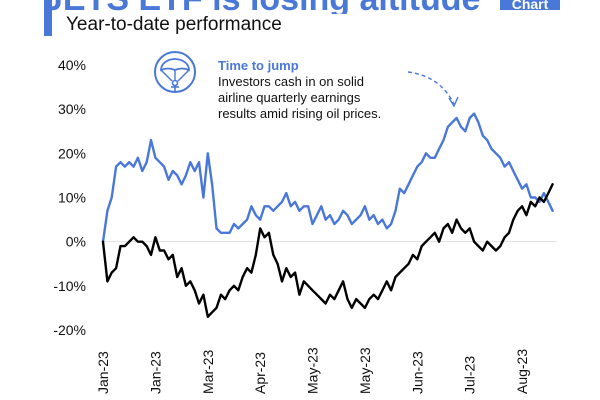 The image size is (600, 400). Describe the element at coordinates (72, 109) in the screenshot. I see `y-tick-label: 30%` at that location.